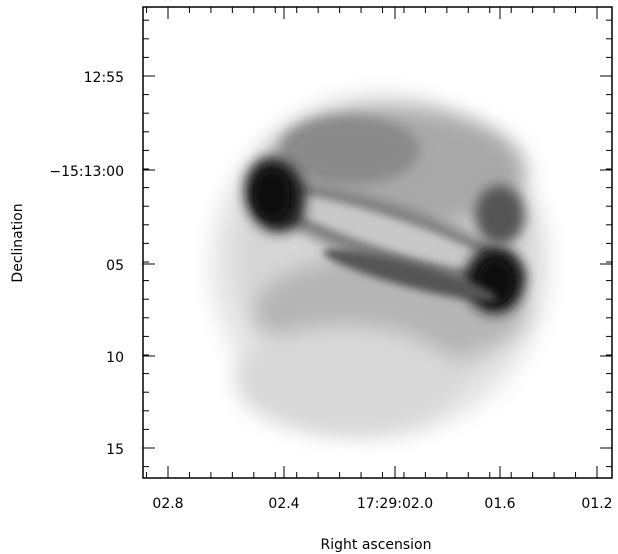 This screenshot has width=618, height=554. What do you see at coordinates (395, 504) in the screenshot?
I see `x-tick-label-2: 17:29:02.0` at bounding box center [395, 504].